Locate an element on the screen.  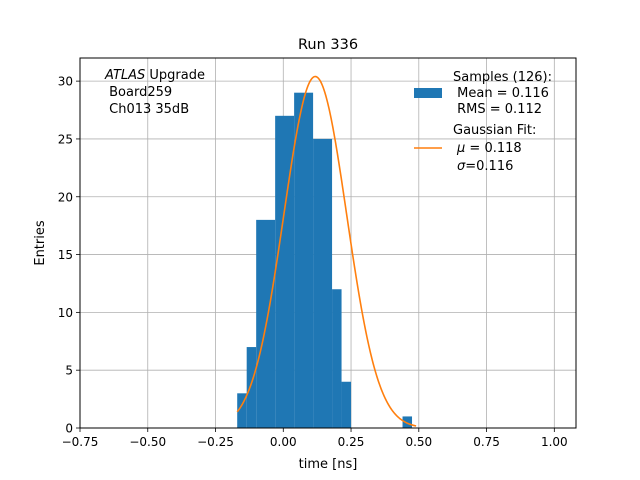
y-tick-label: 30 is located at coordinates (65, 82).